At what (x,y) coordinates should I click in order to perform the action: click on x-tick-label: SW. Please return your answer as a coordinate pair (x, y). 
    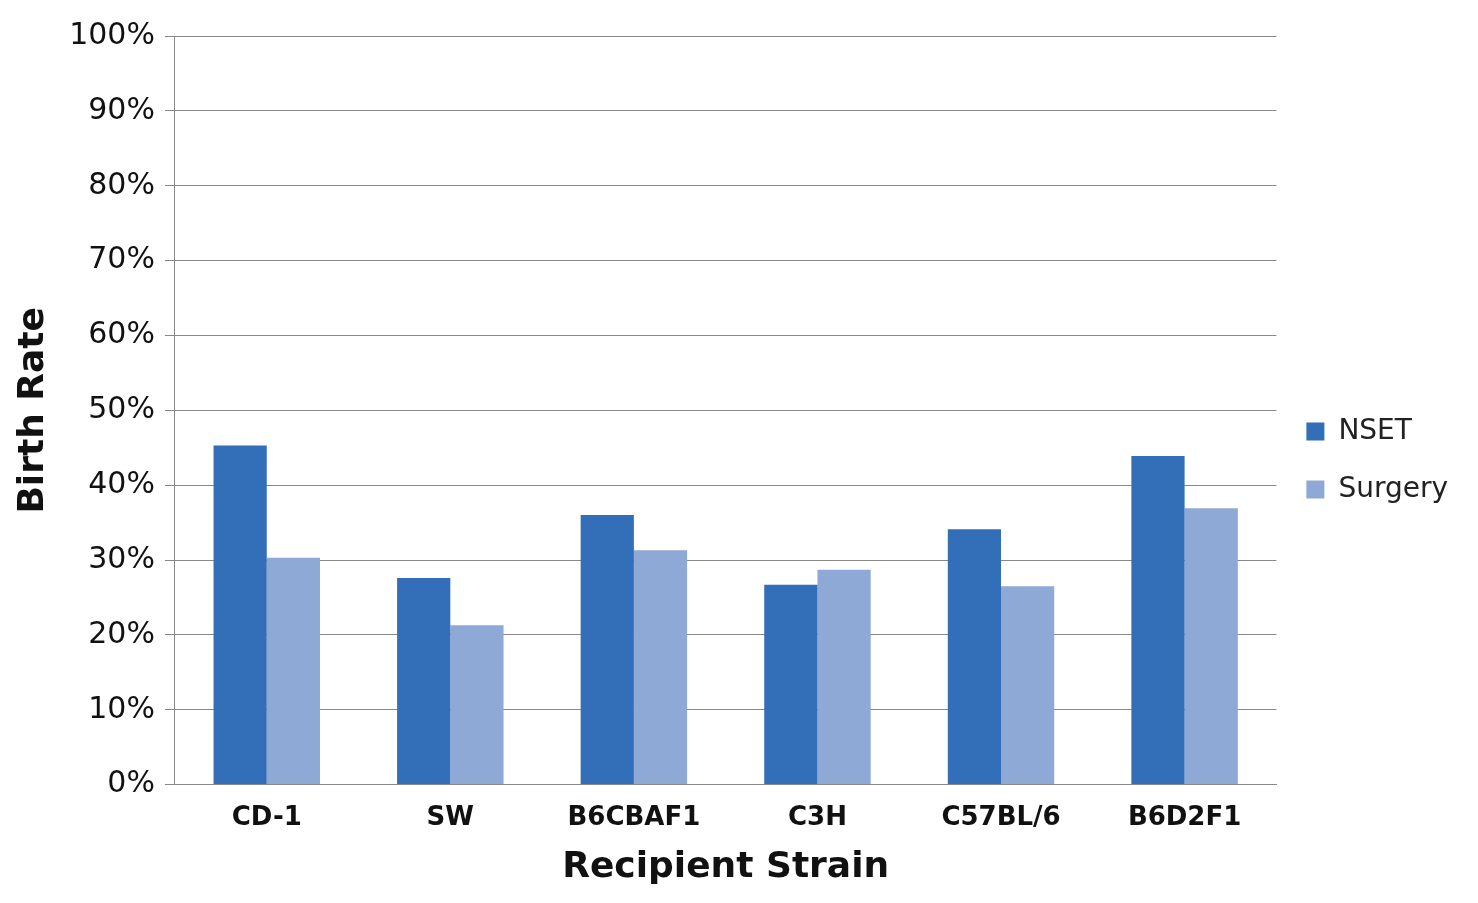
    Looking at the image, I should click on (450, 815).